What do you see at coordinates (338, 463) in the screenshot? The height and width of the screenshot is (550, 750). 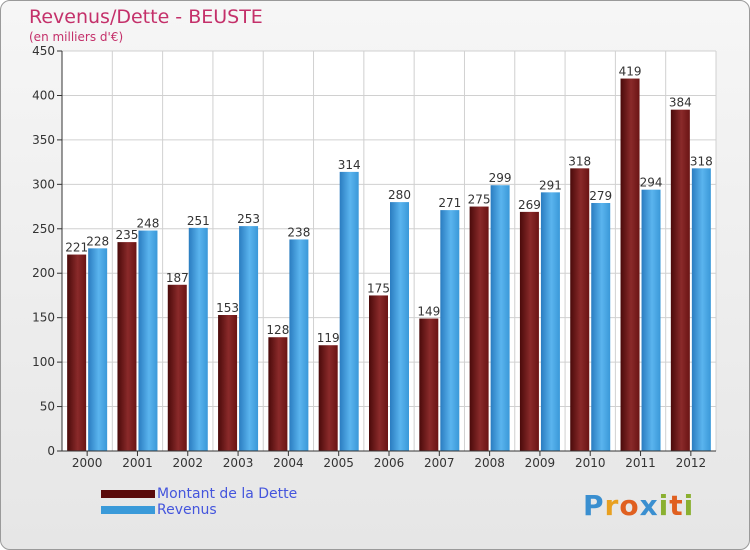 I see `x-tick-label: 2005` at bounding box center [338, 463].